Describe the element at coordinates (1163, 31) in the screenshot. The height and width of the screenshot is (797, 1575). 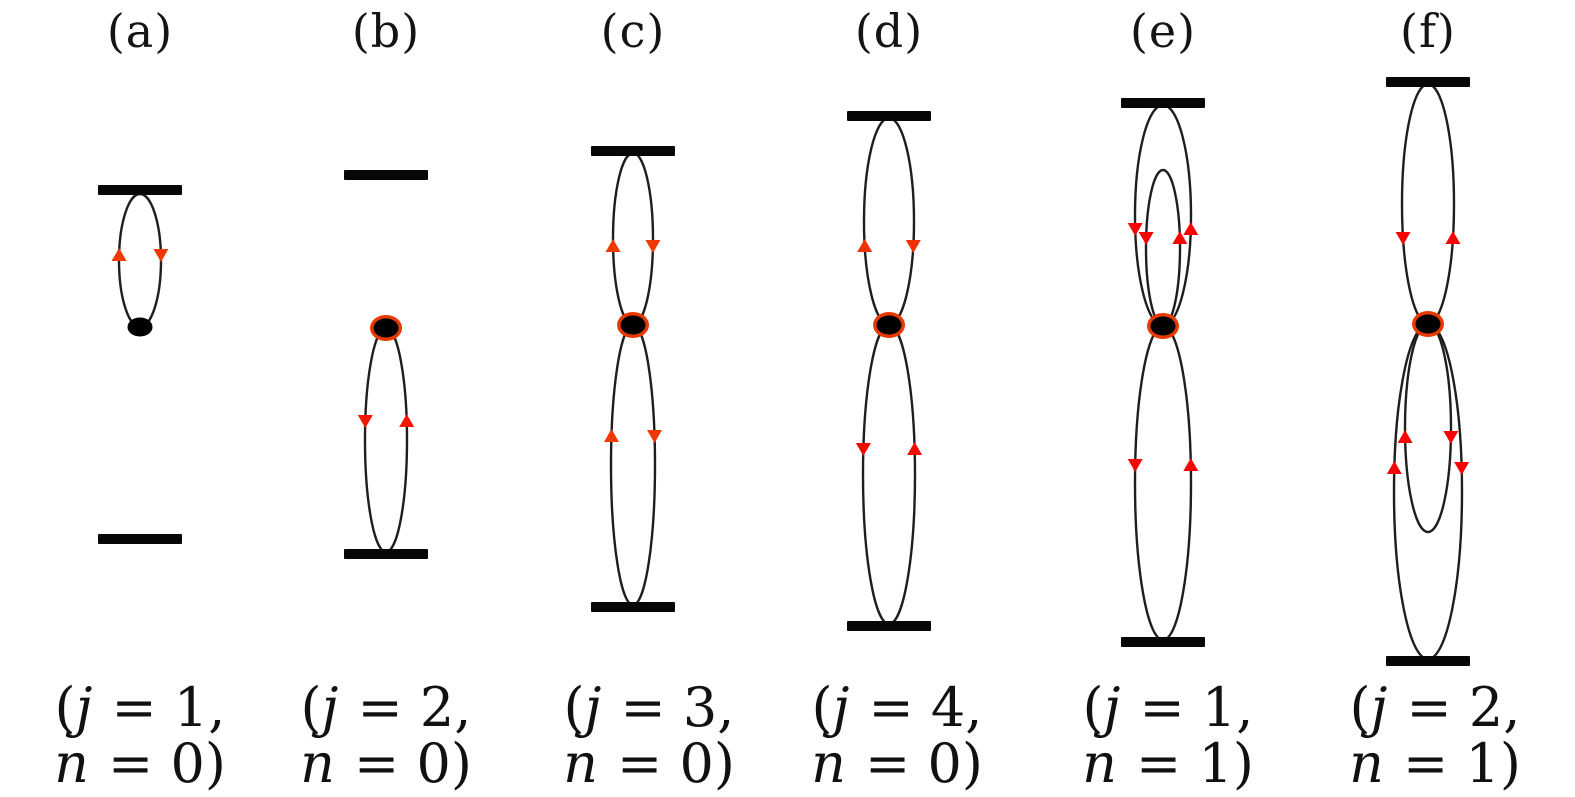
I see `panel-letter-e: (e)` at that location.